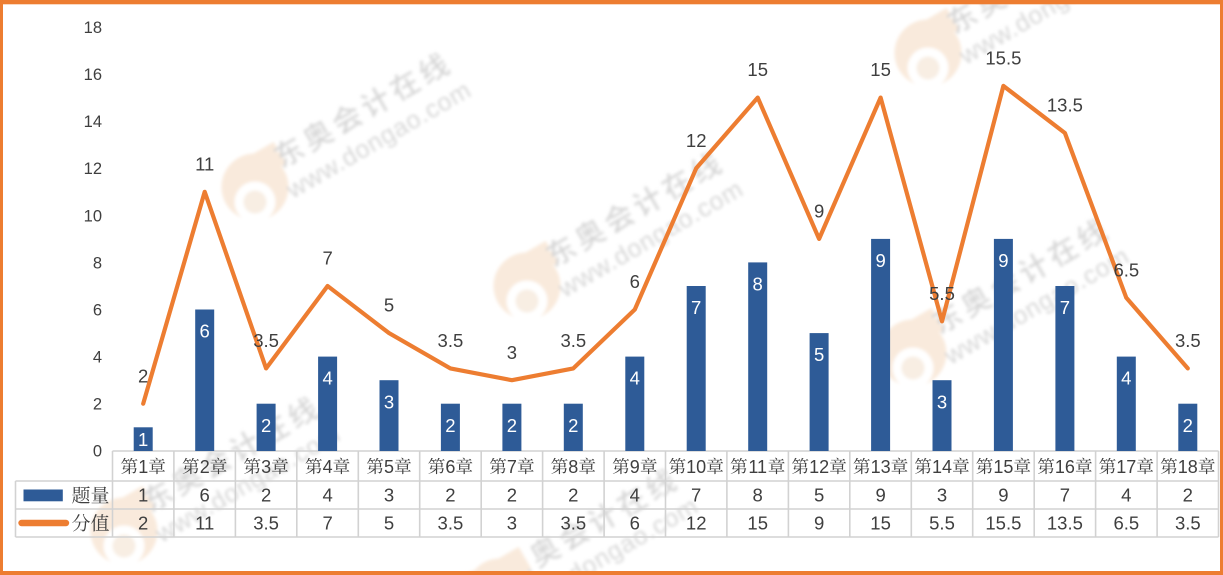  I want to click on svg-text: 13, so click(881, 467).